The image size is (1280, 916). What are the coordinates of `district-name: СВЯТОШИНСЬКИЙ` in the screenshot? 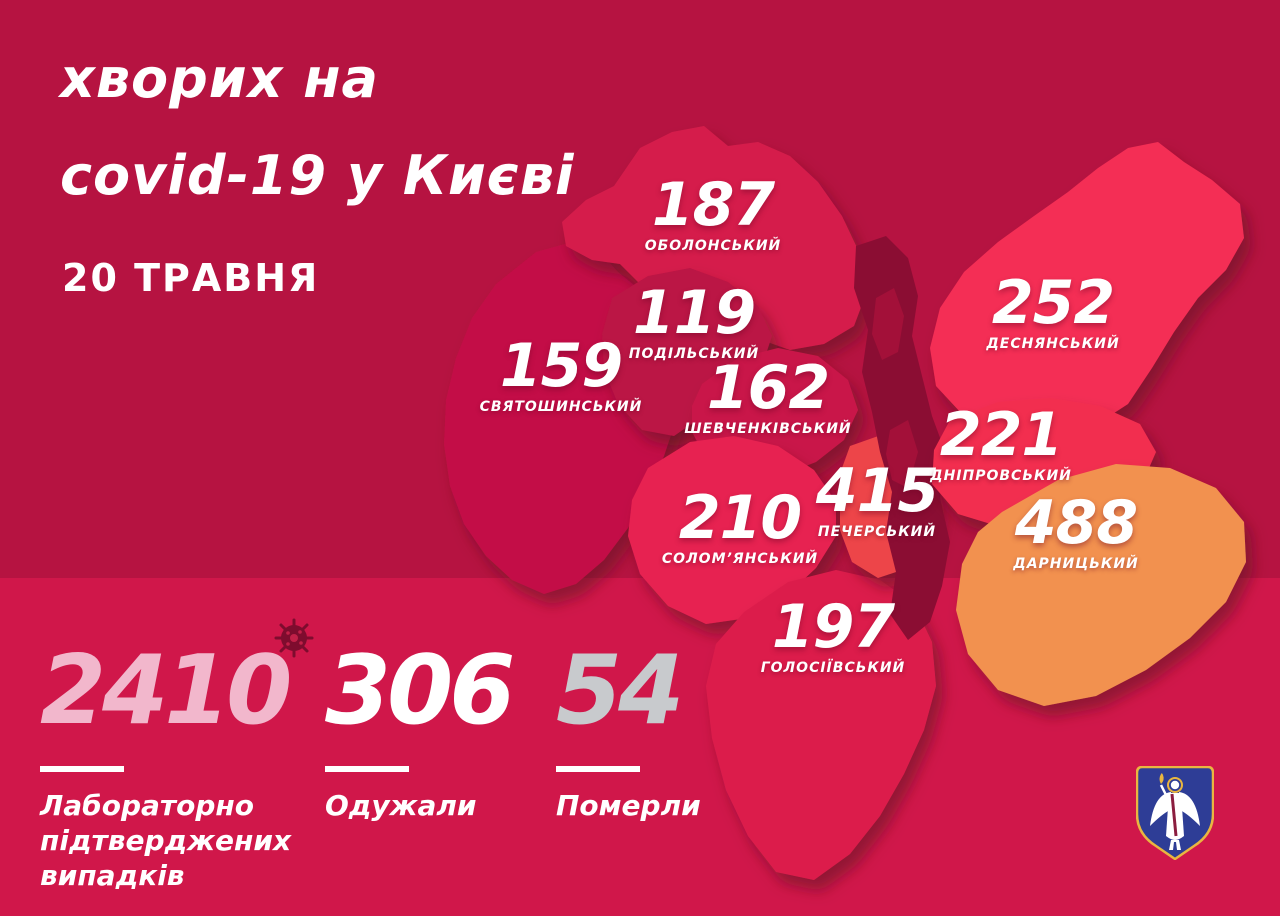 It's located at (561, 407).